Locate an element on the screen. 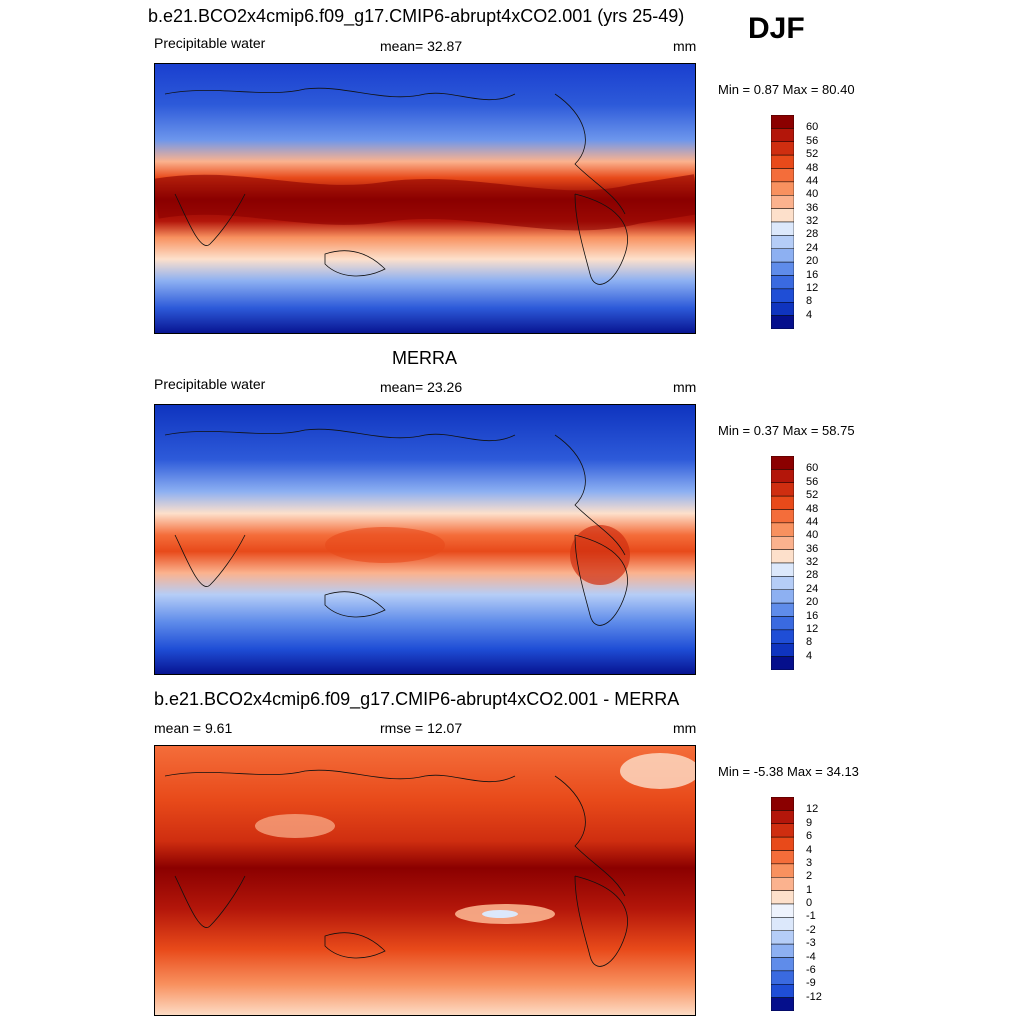 This screenshot has width=1024, height=1024. panel-1-variable: Precipitable water is located at coordinates (210, 43).